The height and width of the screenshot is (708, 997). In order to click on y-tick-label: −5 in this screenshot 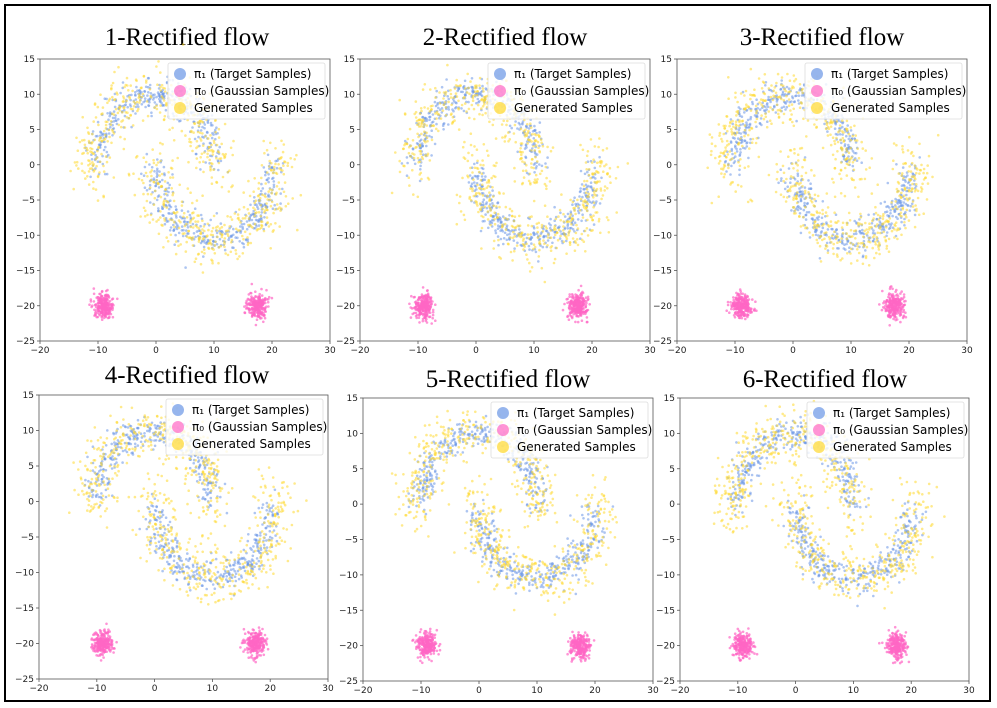, I will do `click(28, 201)`.